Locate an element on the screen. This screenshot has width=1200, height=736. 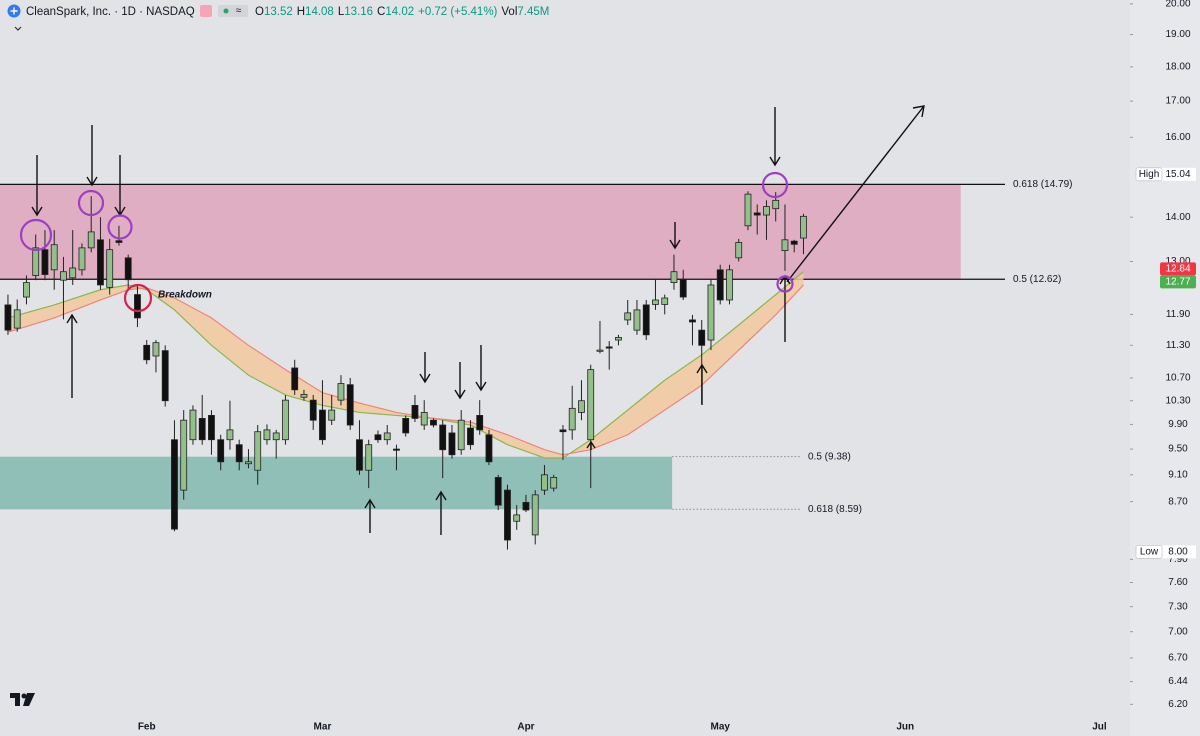
logo-part is located at coordinates (15, 699).